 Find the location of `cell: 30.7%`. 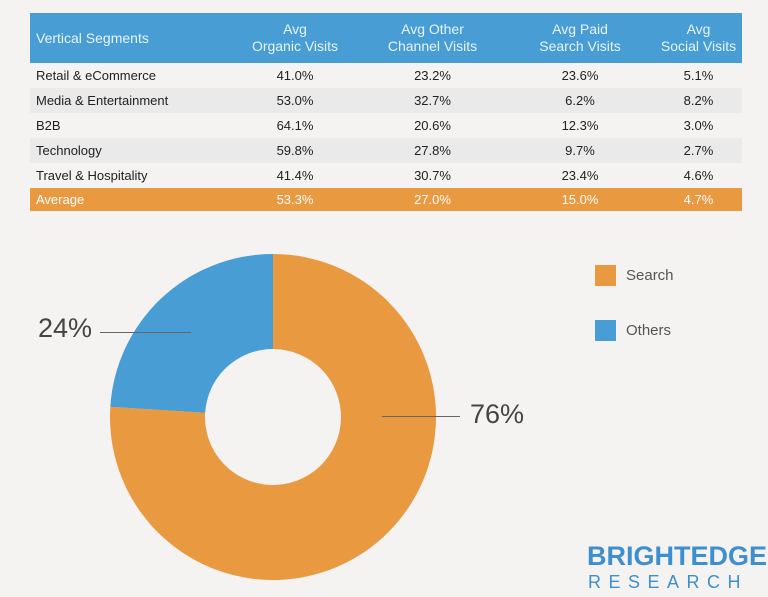

cell: 30.7% is located at coordinates (432, 175).